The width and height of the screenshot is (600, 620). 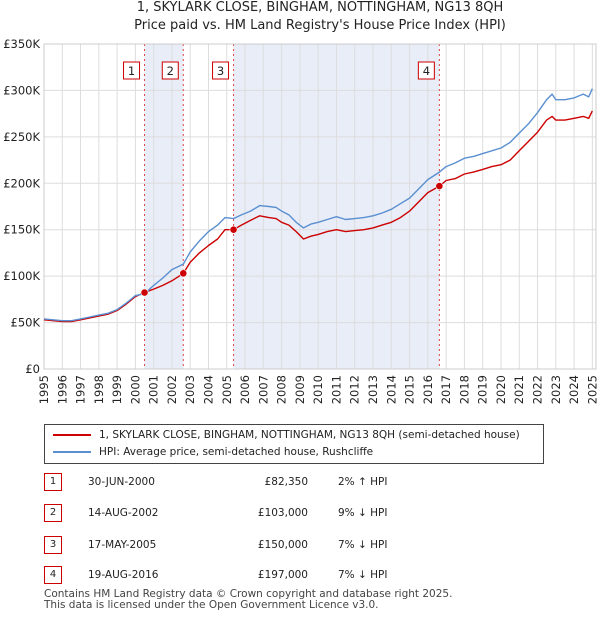 What do you see at coordinates (53, 575) in the screenshot?
I see `transaction-number: 4` at bounding box center [53, 575].